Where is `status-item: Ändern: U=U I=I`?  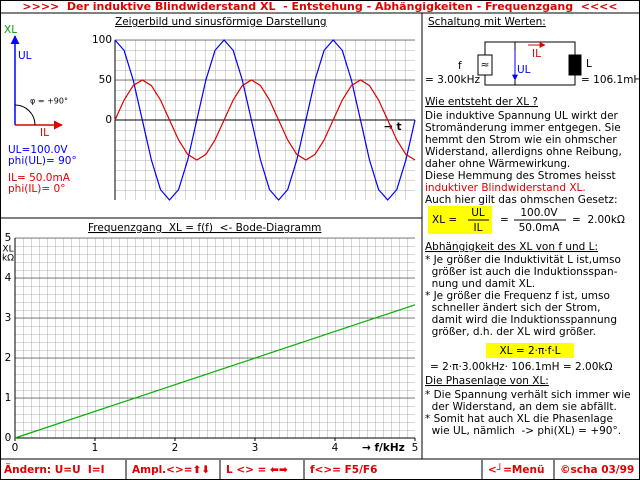
status-item: Ändern: U=U I=I is located at coordinates (54, 469).